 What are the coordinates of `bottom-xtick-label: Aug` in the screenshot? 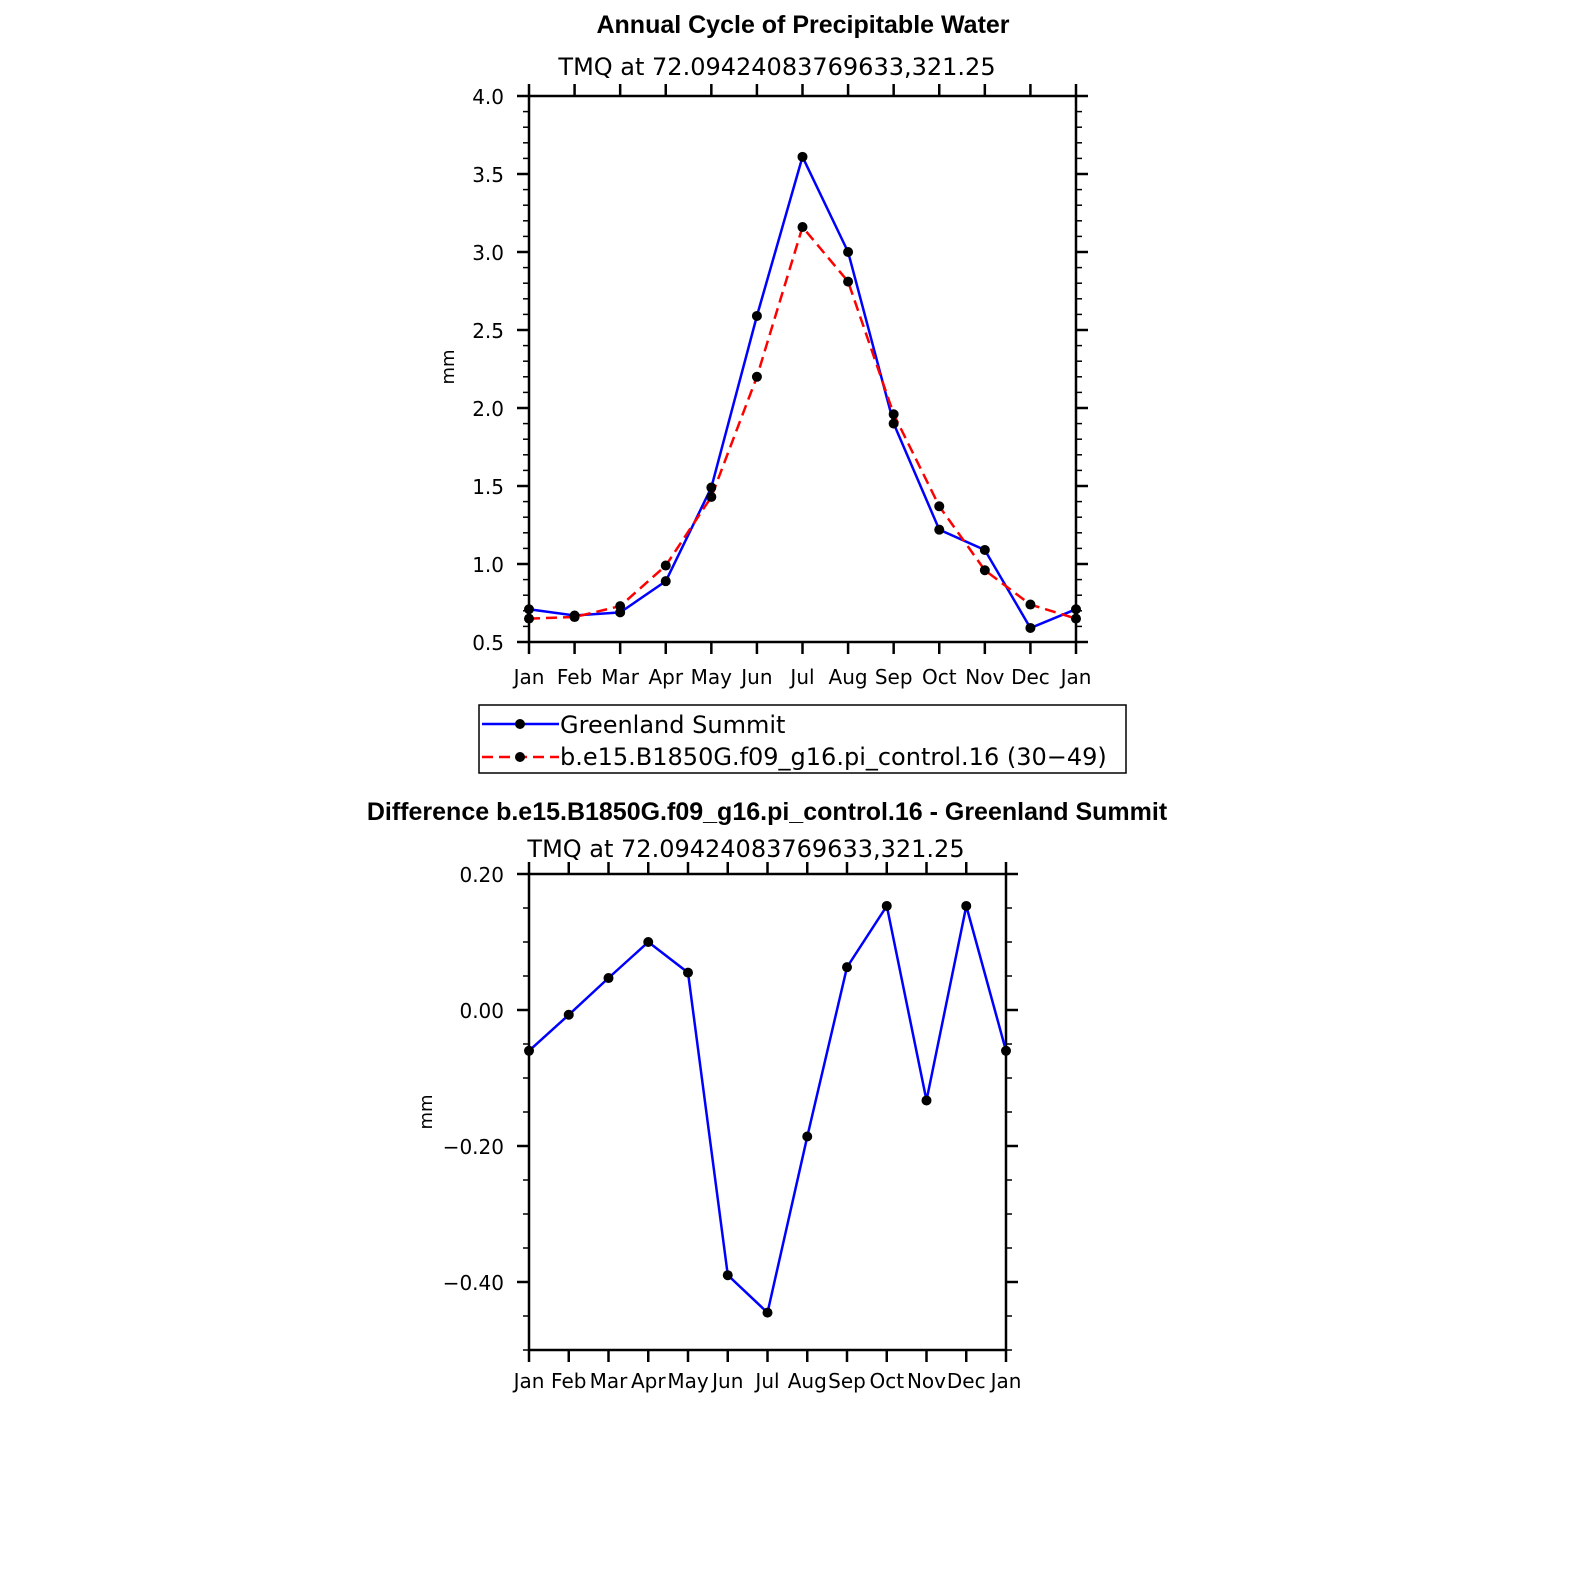 It's located at (807, 1381).